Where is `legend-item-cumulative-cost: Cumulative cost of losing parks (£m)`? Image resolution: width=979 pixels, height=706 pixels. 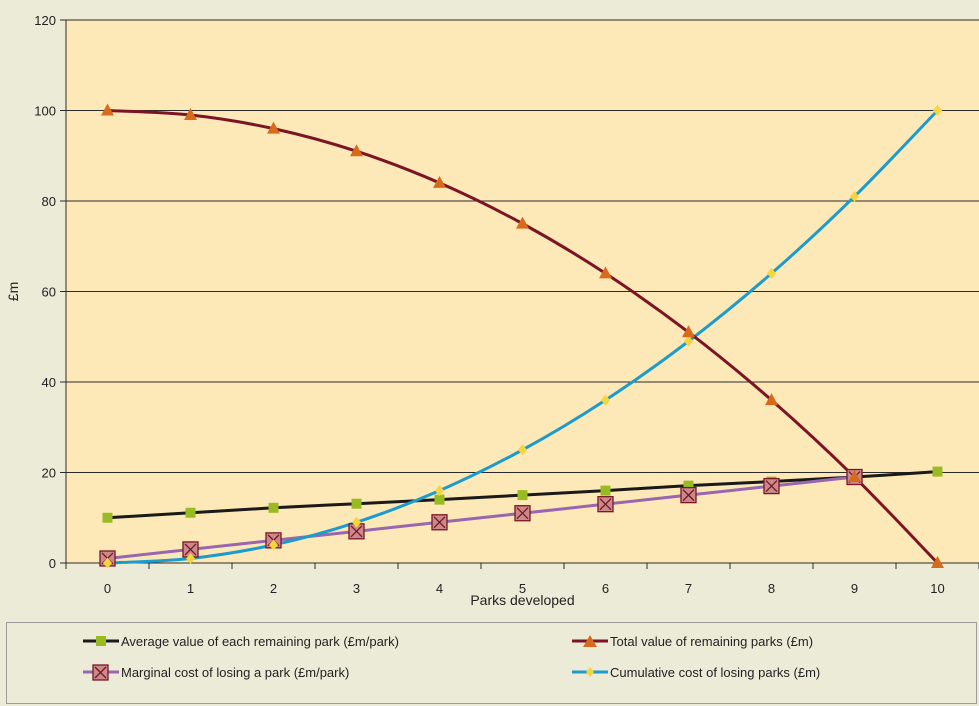
legend-item-cumulative-cost: Cumulative cost of losing parks (£m) is located at coordinates (696, 672).